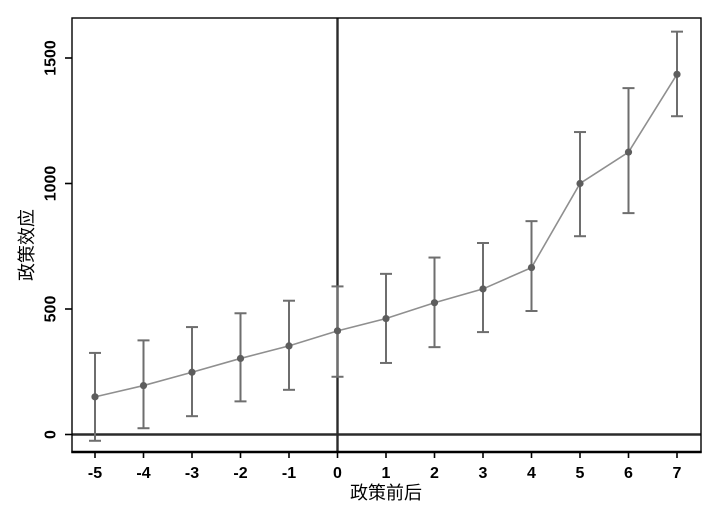  I want to click on y-axis-tick-label: 1000, so click(51, 184).